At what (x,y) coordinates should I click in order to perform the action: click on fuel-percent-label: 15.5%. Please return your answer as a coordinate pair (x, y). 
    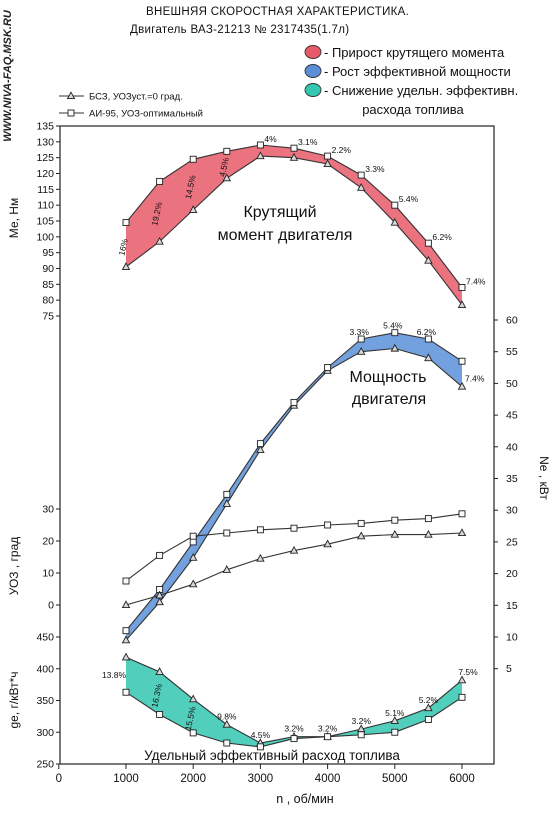
    Looking at the image, I should click on (190, 718).